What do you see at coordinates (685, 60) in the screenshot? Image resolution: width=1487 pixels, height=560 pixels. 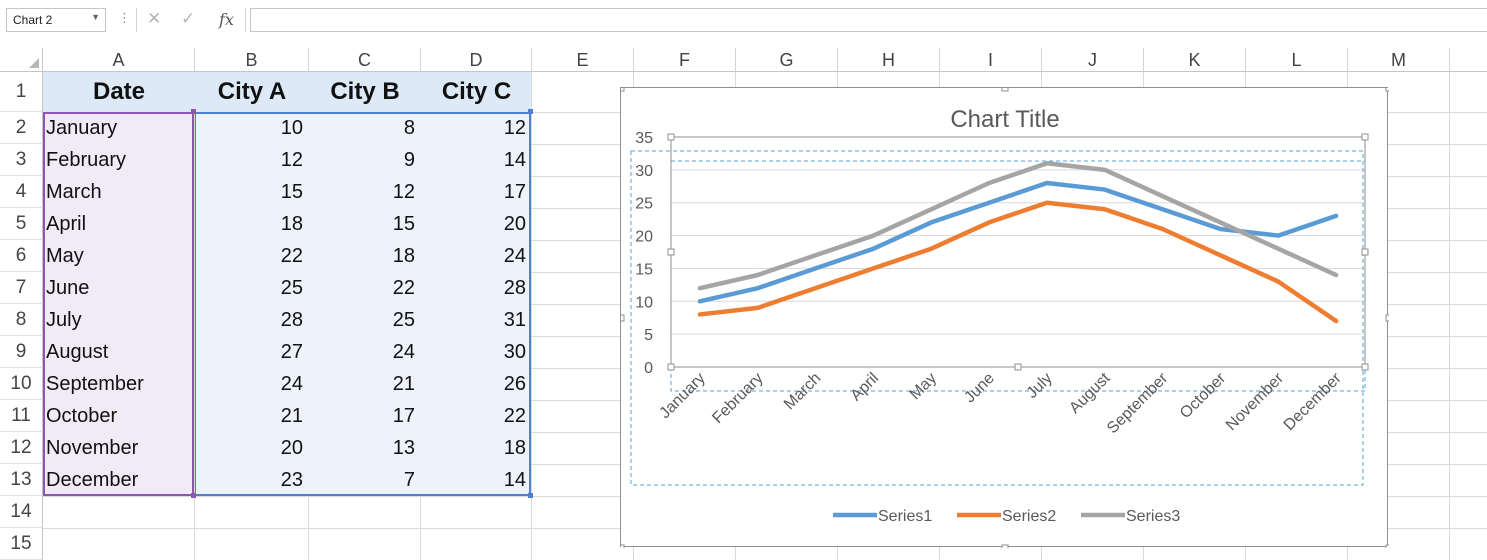 I see `column-header: F` at bounding box center [685, 60].